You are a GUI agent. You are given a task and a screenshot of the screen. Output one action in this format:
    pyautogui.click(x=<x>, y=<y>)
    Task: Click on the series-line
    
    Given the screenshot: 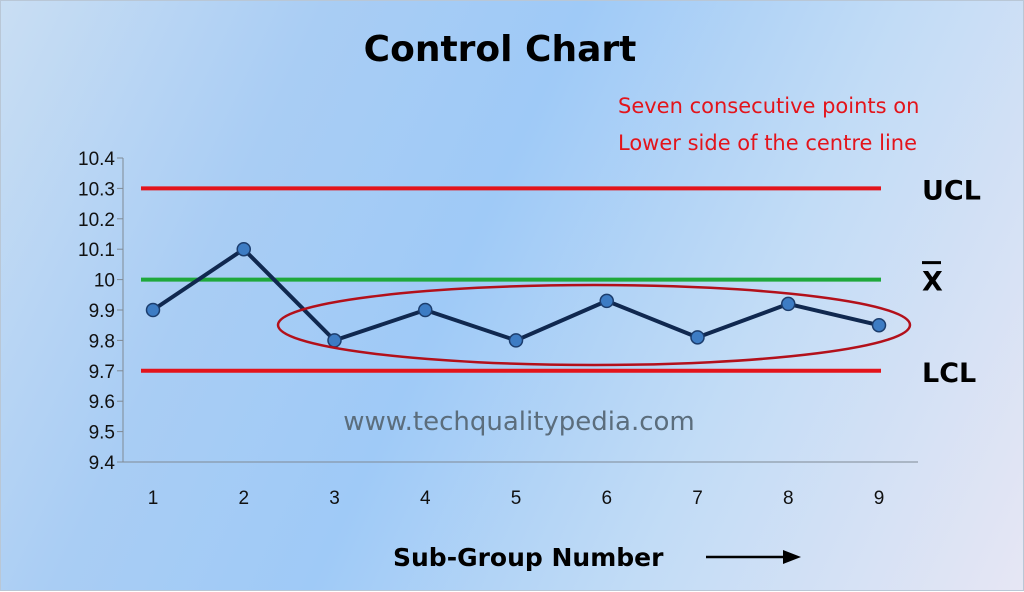 What is the action you would take?
    pyautogui.click(x=516, y=294)
    